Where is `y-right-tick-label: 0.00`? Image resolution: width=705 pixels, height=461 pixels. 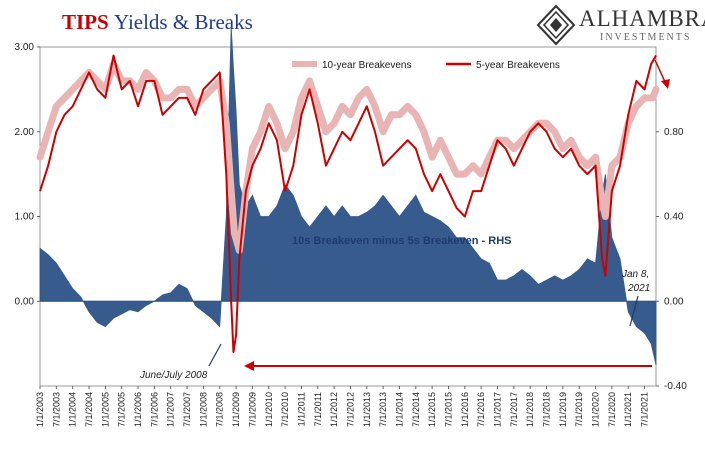 y-right-tick-label: 0.00 is located at coordinates (674, 301).